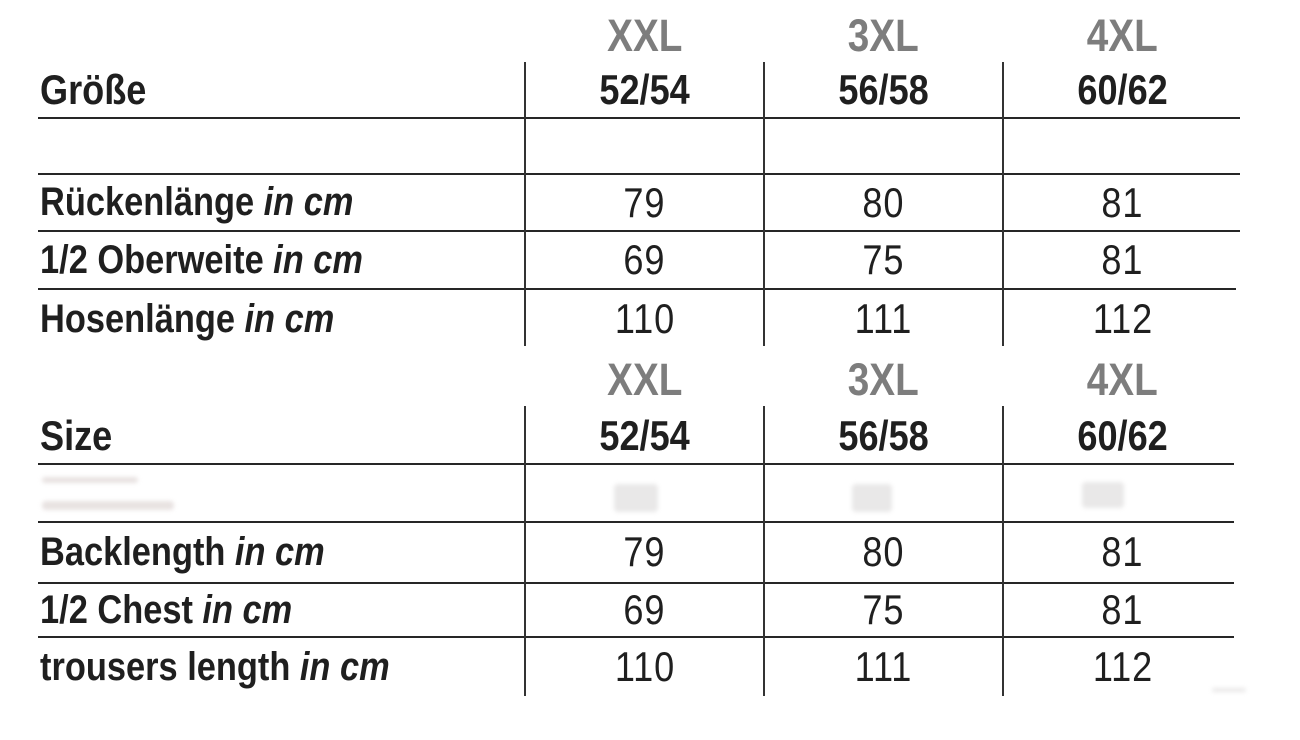 This screenshot has height=740, width=1300. I want to click on row-label-text: 1/2 Chest, so click(116, 609).